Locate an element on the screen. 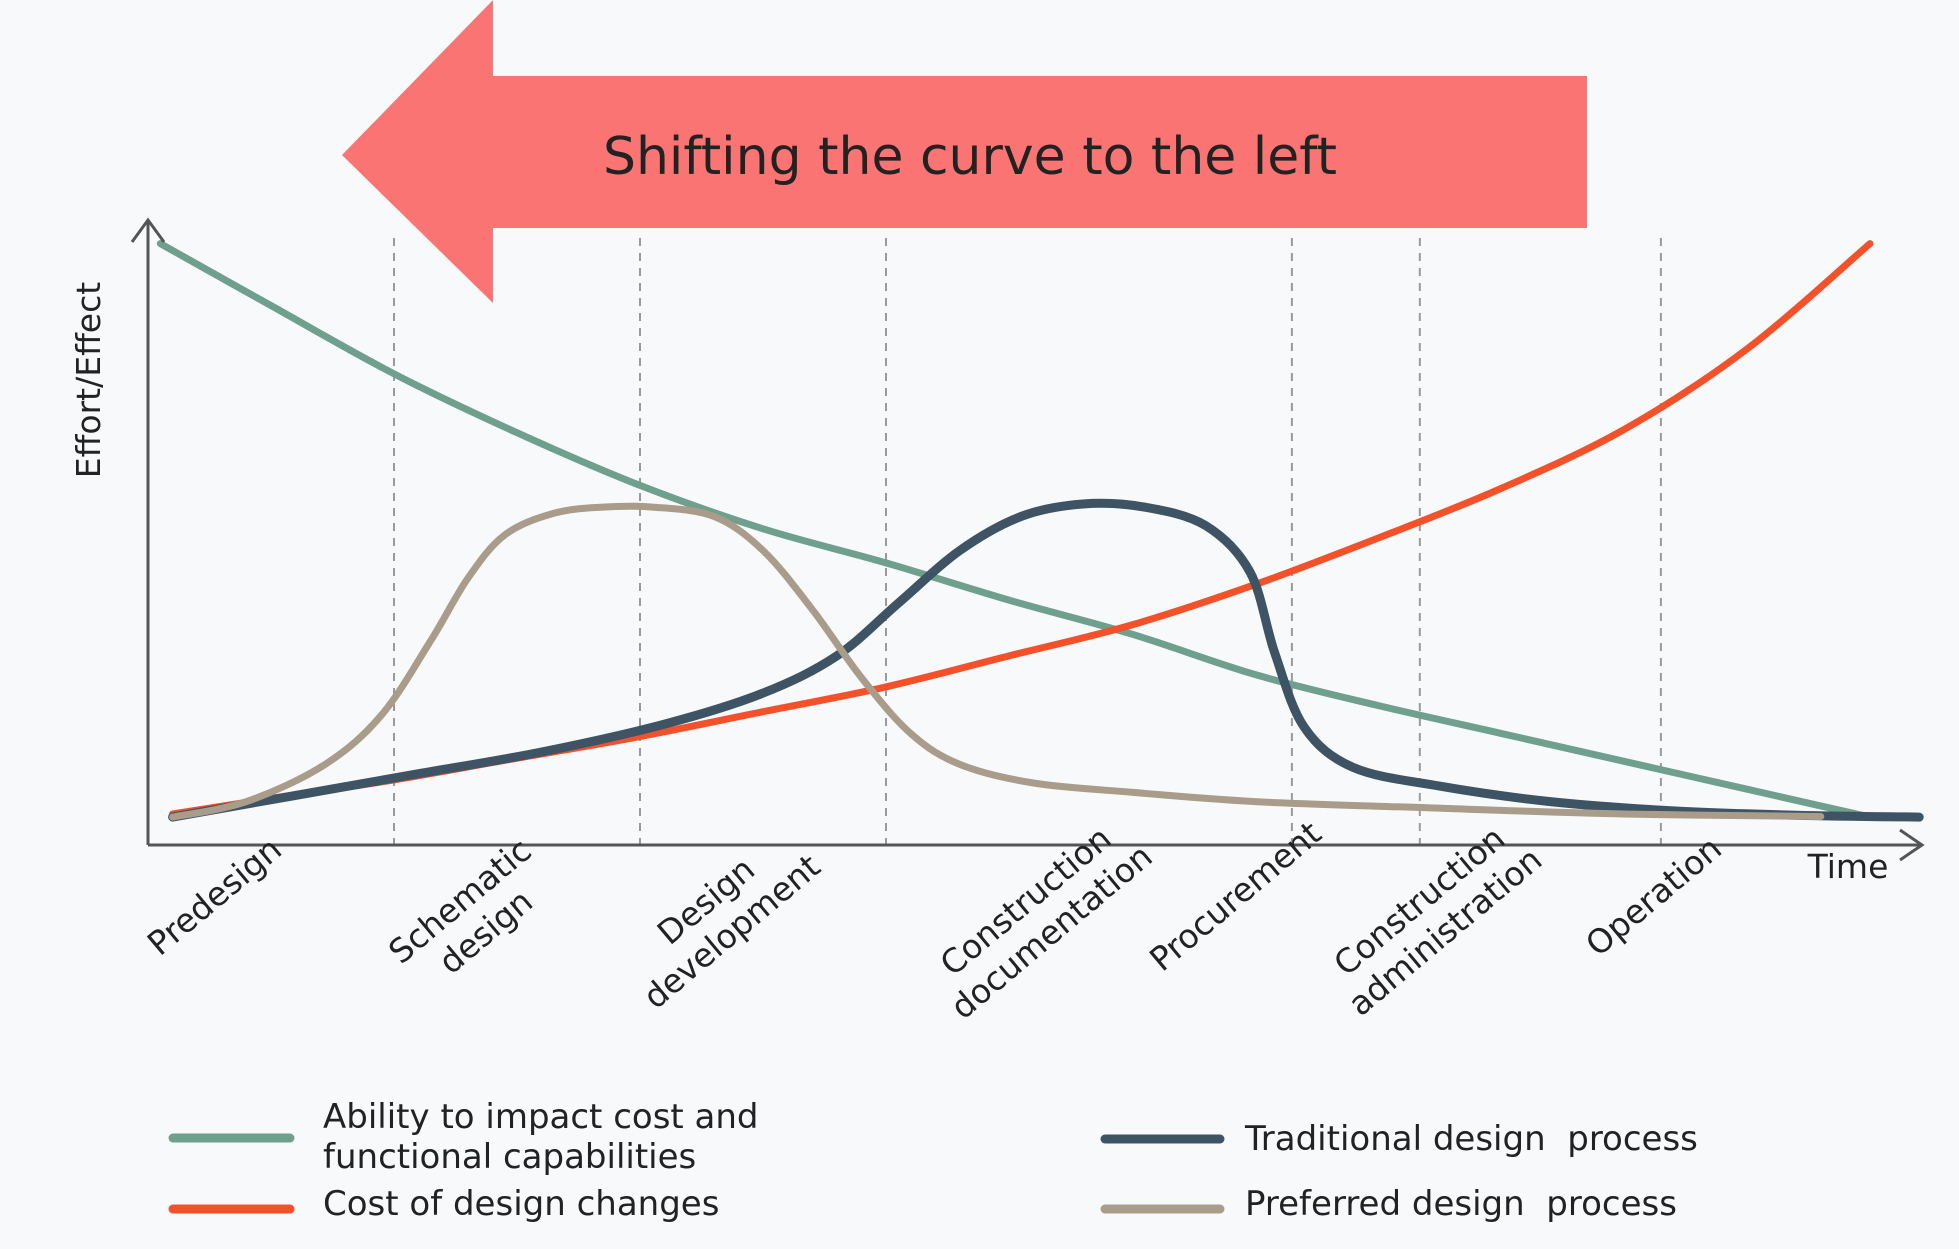  phase-label: Operation is located at coordinates (1653, 895).